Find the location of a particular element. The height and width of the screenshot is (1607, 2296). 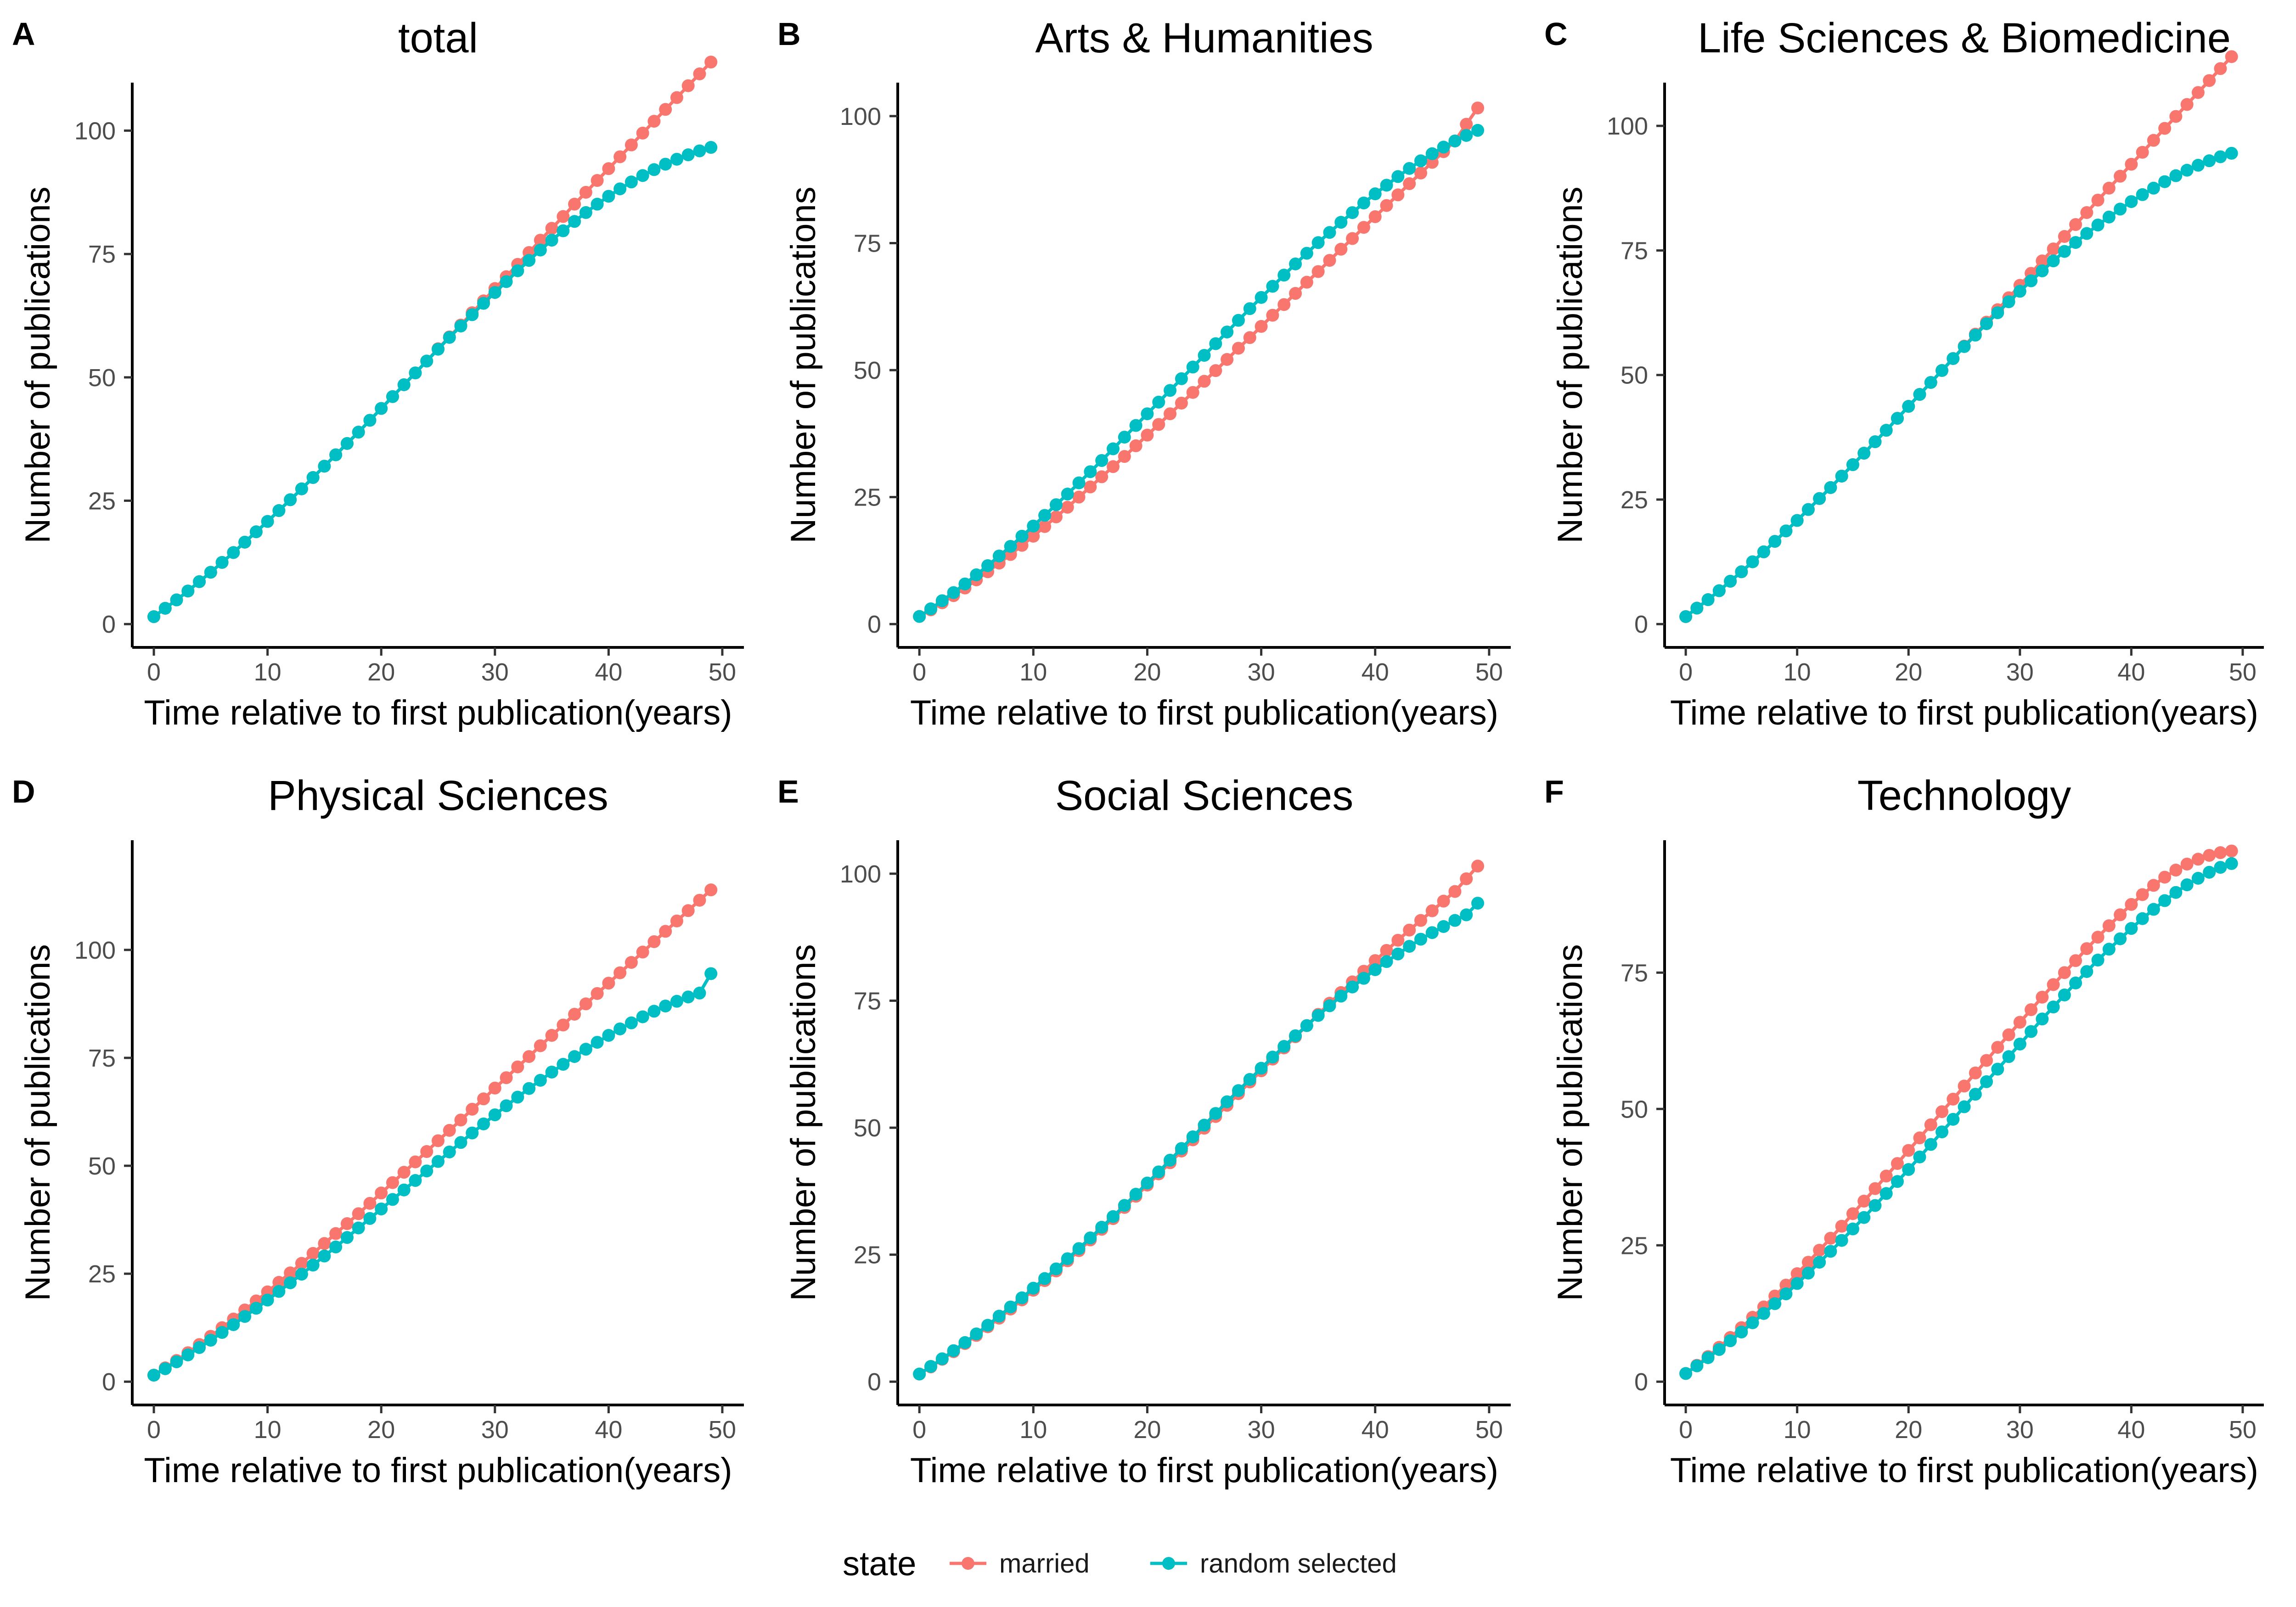

panel-title: Social Sciences is located at coordinates (1204, 795).